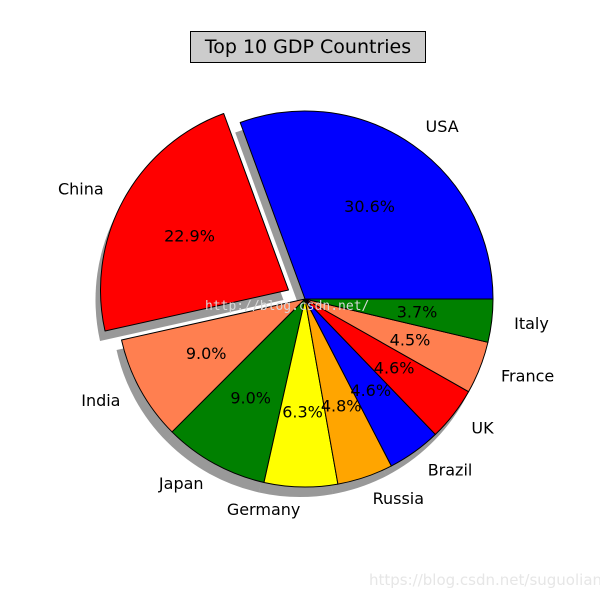 The image size is (600, 600). What do you see at coordinates (341, 405) in the screenshot?
I see `pct-label-russia: 4.8%` at bounding box center [341, 405].